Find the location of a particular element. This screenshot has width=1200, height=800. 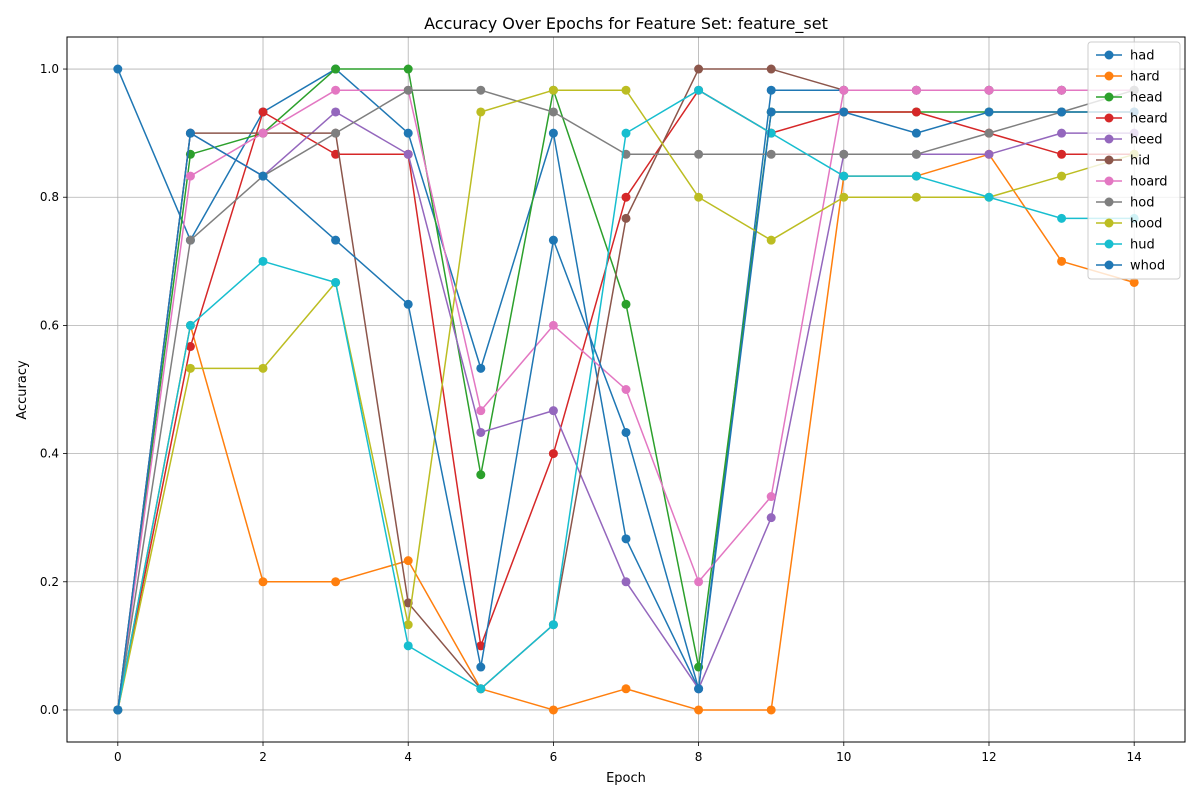

legend-marker-hid is located at coordinates (1109, 160).